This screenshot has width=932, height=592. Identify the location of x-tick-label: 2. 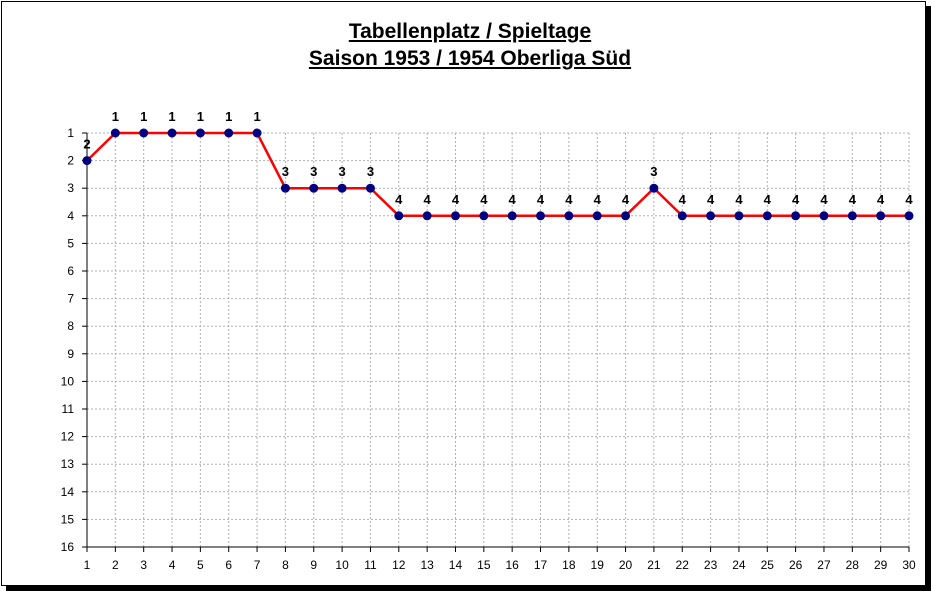
(115, 565).